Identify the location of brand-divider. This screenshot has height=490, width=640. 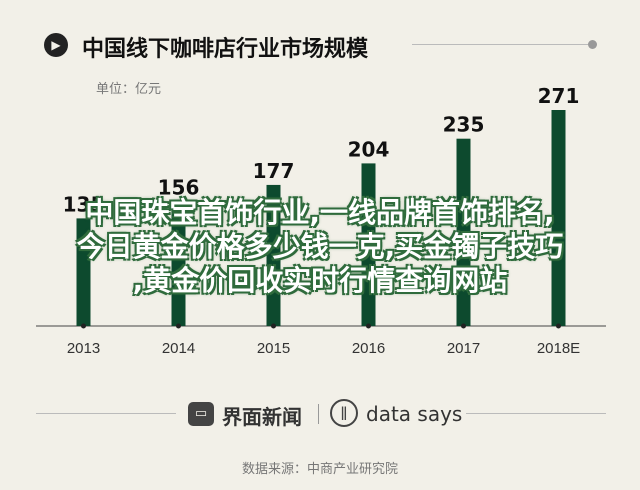
(318, 414).